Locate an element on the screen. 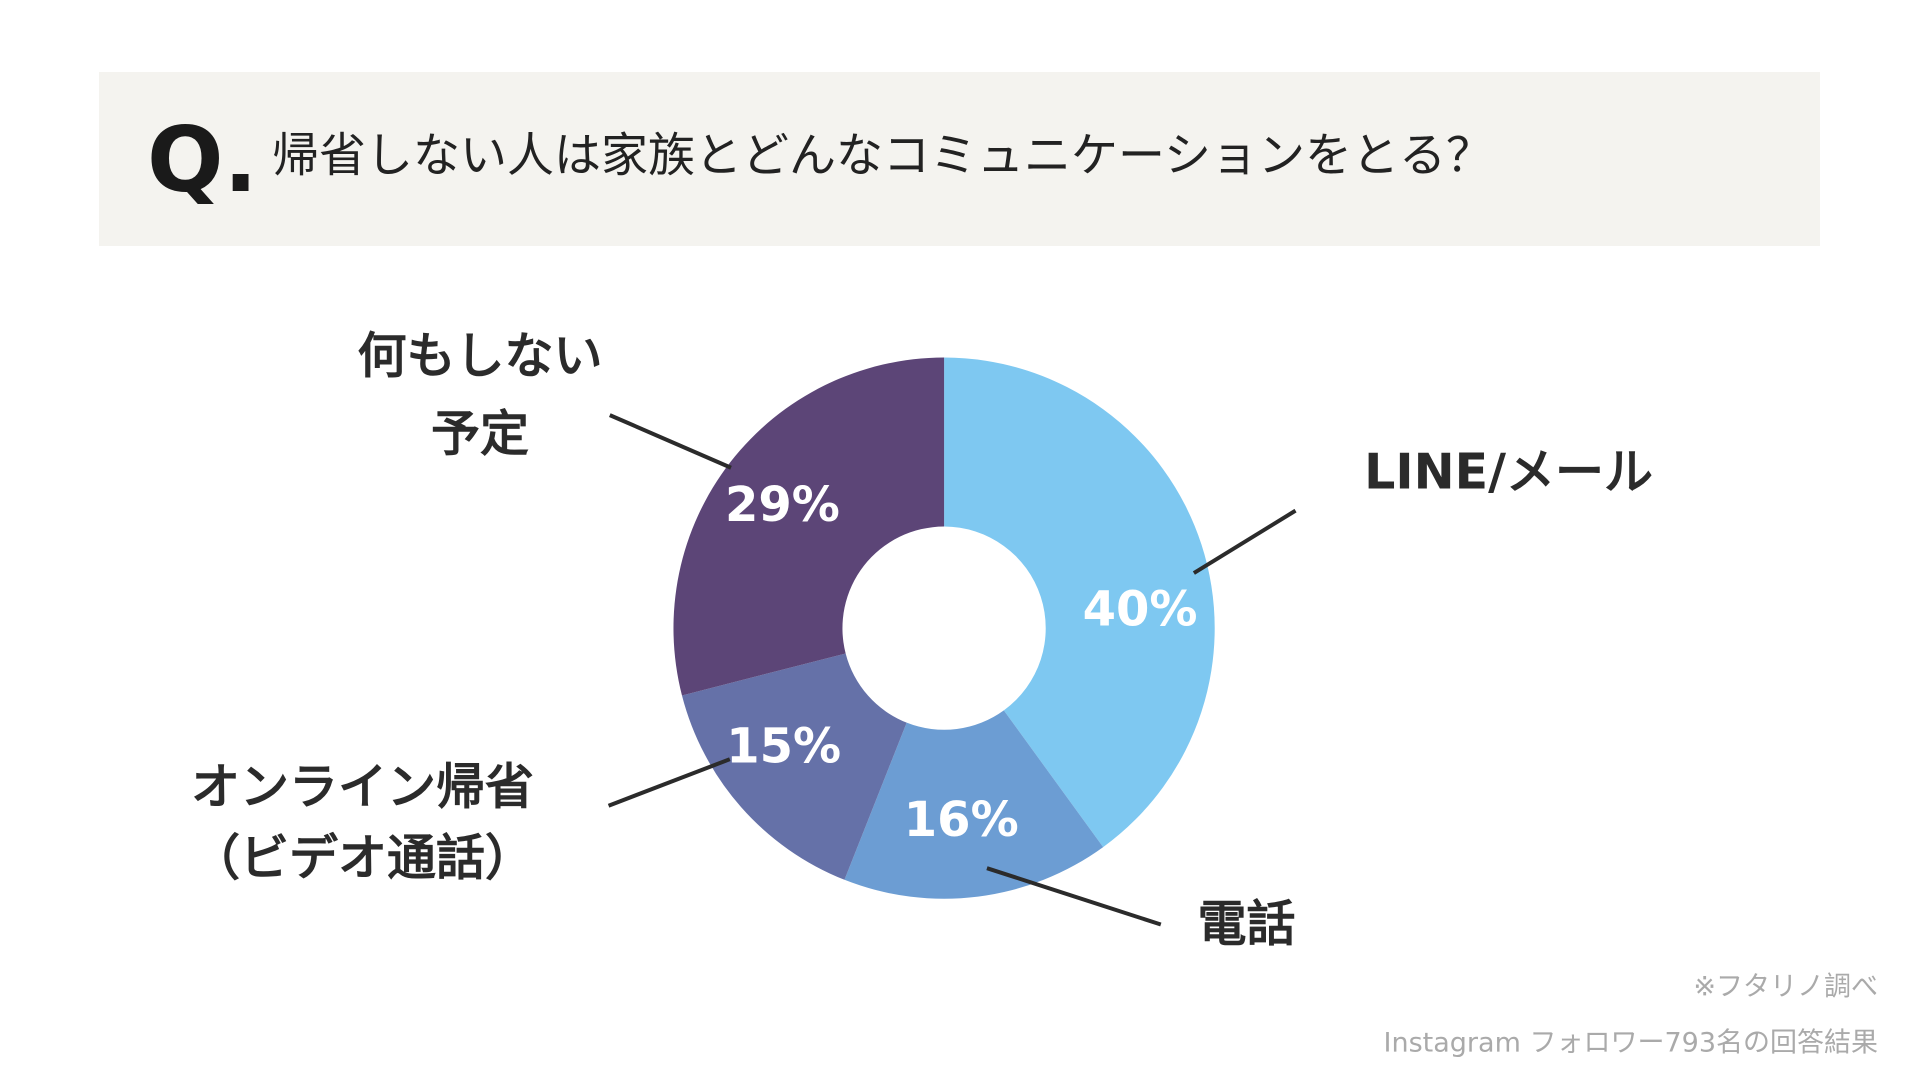 The width and height of the screenshot is (1920, 1080). category-label: 何もしない is located at coordinates (479, 355).